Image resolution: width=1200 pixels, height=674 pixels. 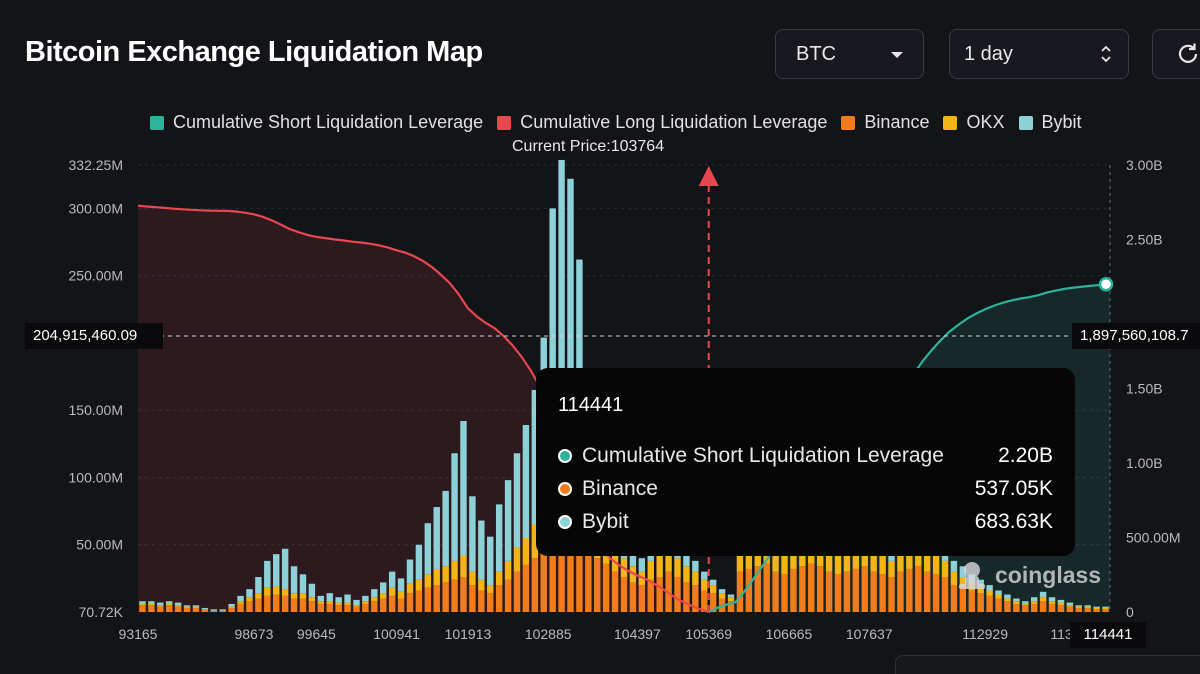 I want to click on legend-swatch-bybit, so click(x=1025, y=122).